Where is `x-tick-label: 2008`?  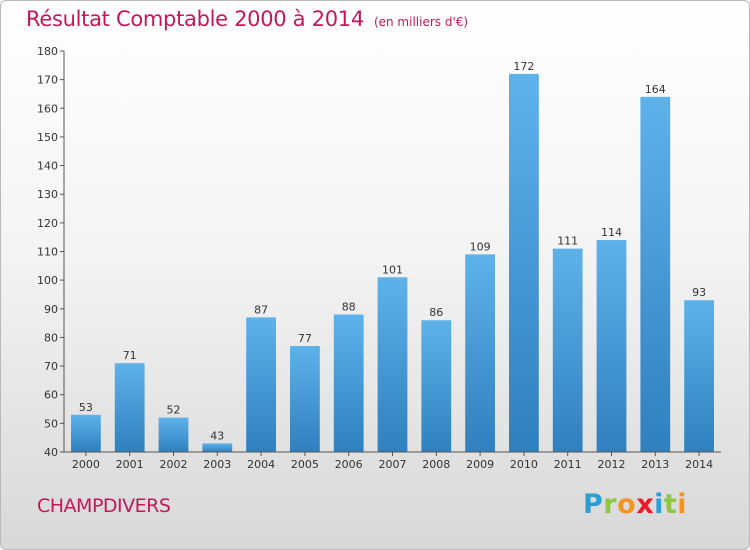
x-tick-label: 2008 is located at coordinates (436, 464).